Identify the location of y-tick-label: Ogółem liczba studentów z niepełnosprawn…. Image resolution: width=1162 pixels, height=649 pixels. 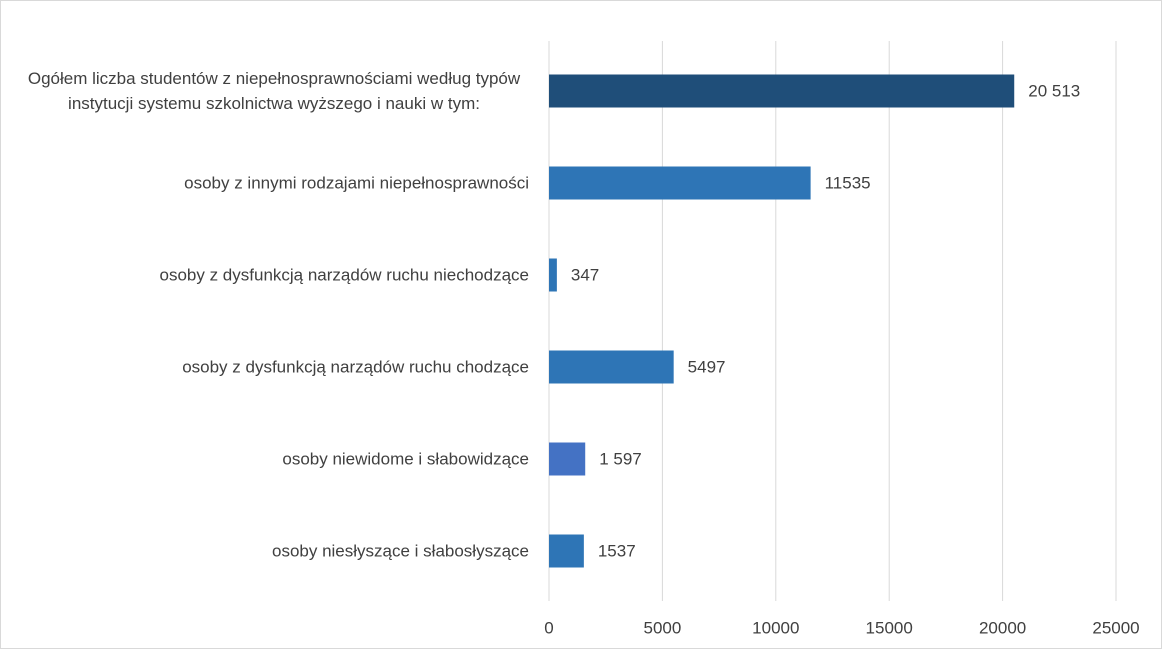
(274, 91).